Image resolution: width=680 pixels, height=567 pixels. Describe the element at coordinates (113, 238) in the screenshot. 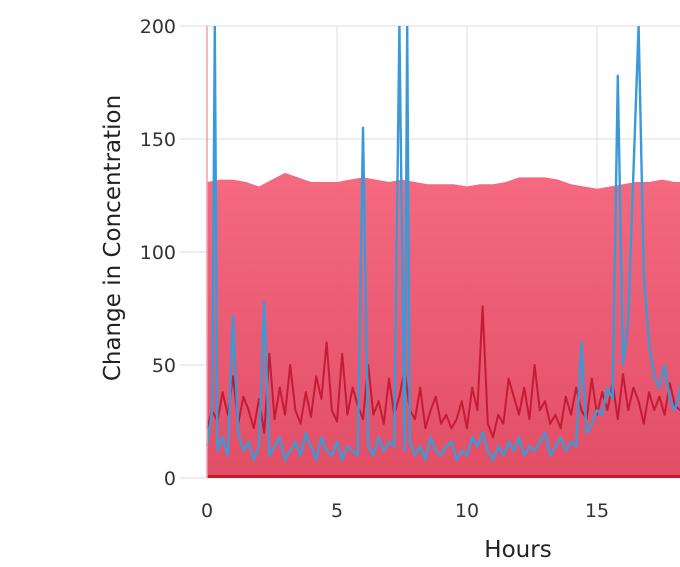

I see `y-axis-title: Change in Concentration` at that location.